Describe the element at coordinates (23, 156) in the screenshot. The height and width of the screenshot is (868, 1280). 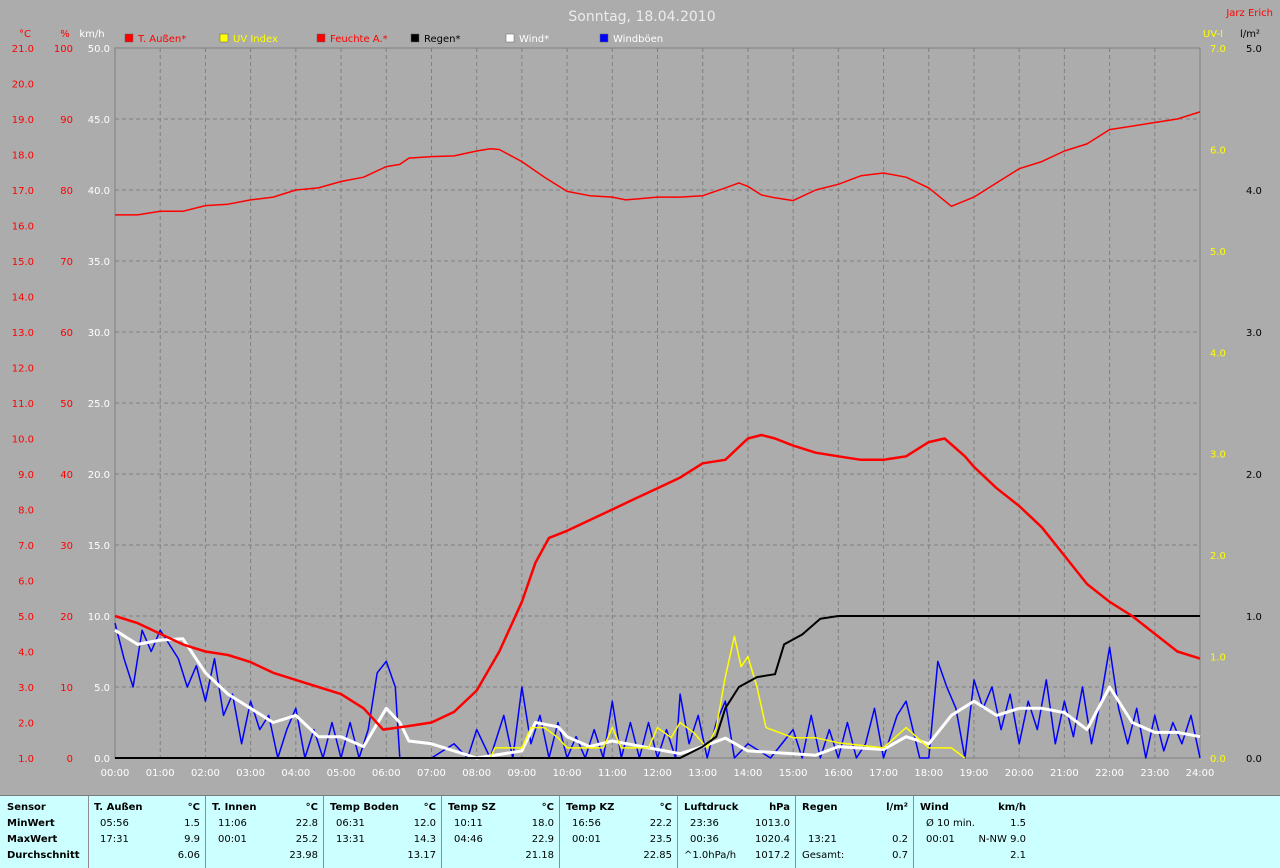
I see `temp-tick-label: 18.0` at that location.